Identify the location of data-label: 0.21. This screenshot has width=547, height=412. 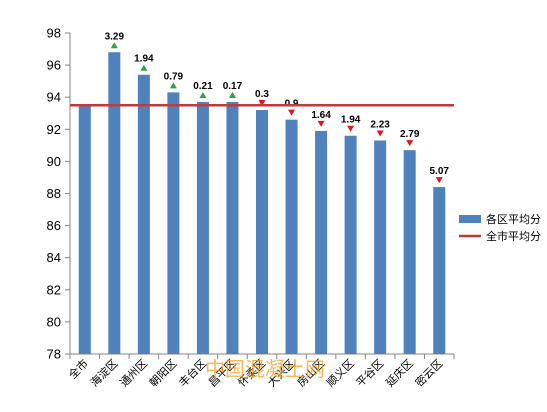
(203, 86).